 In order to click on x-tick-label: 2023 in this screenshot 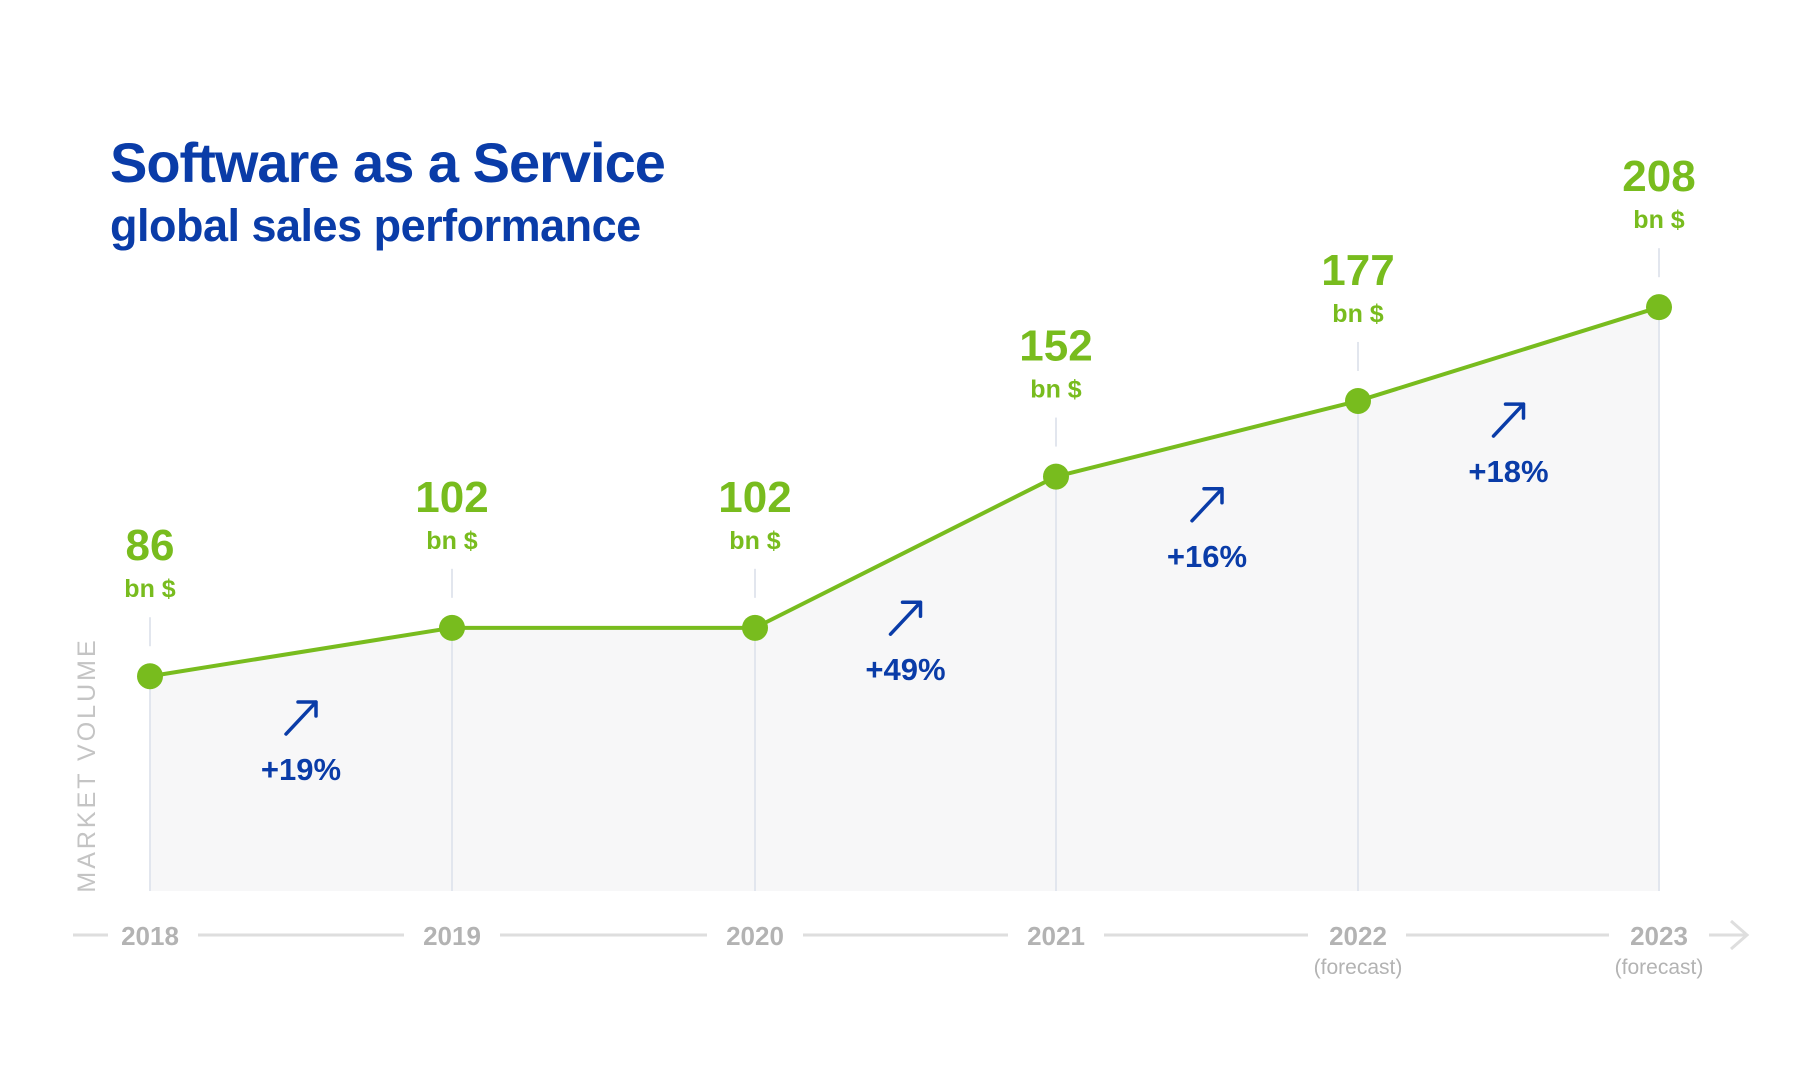, I will do `click(1659, 936)`.